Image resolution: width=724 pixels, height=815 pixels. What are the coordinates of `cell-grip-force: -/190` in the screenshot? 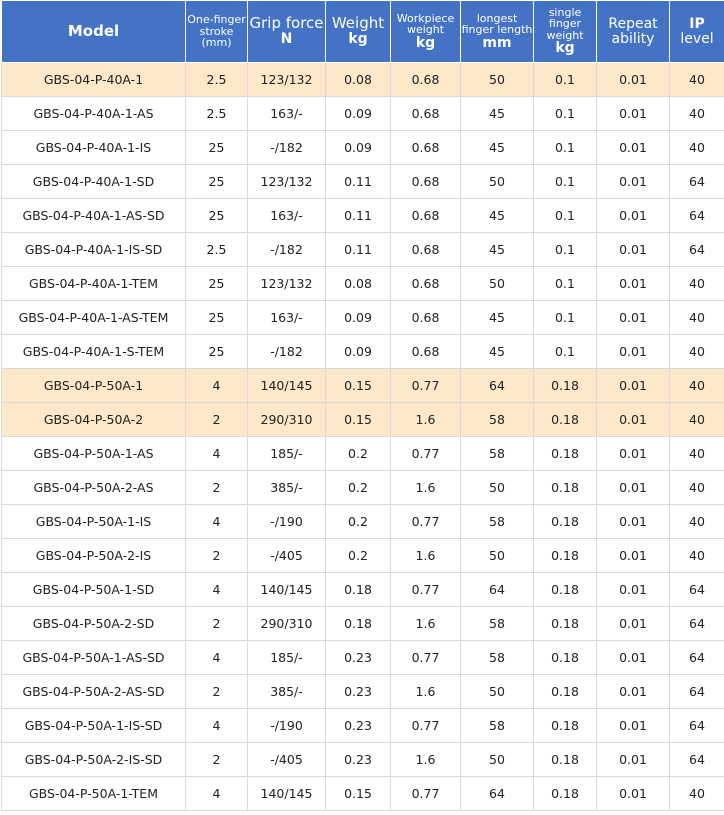 It's located at (286, 725).